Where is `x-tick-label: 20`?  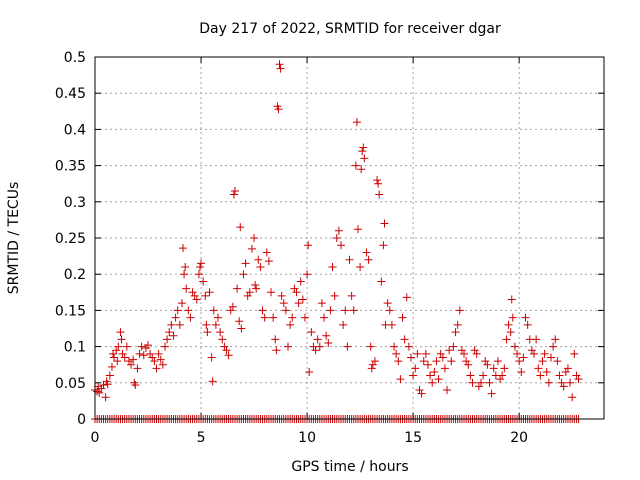 x-tick-label: 20 is located at coordinates (519, 438).